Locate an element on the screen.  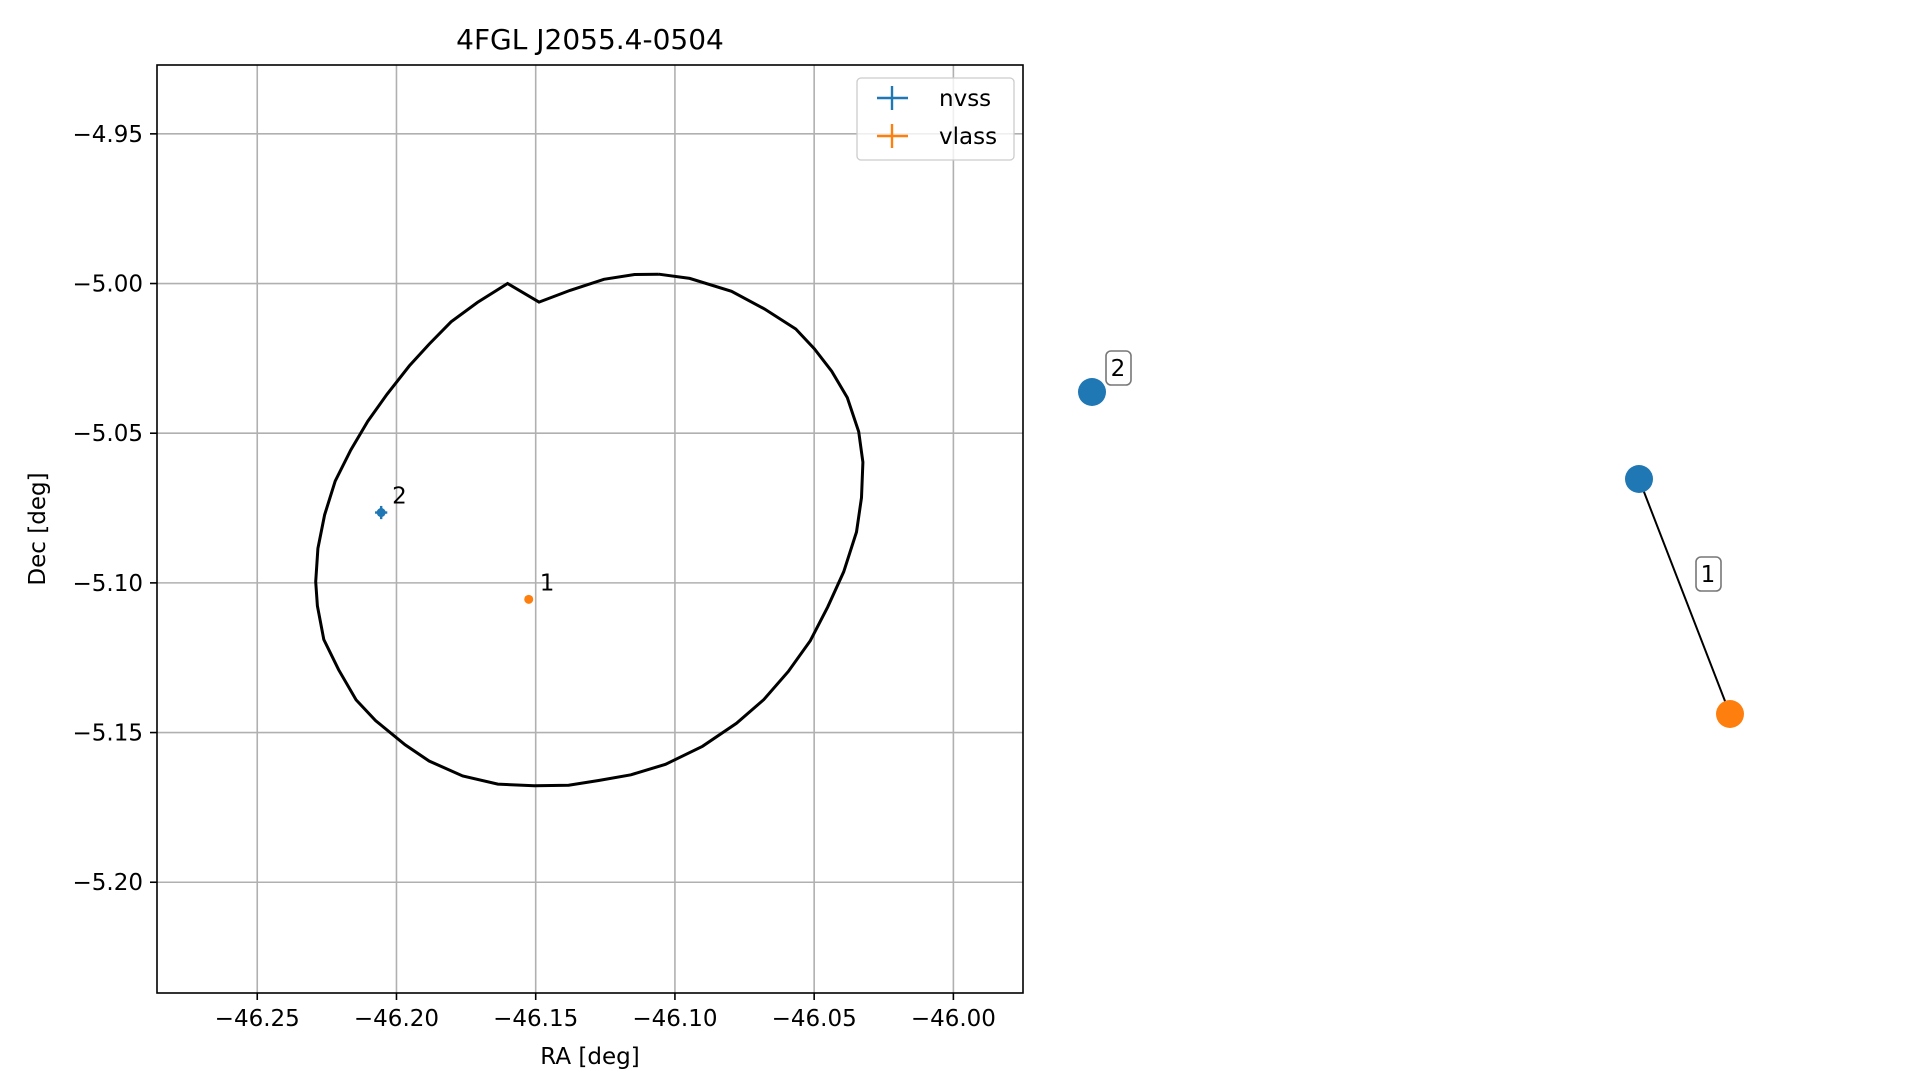
x-tick-label: −46.25 is located at coordinates (257, 1019).